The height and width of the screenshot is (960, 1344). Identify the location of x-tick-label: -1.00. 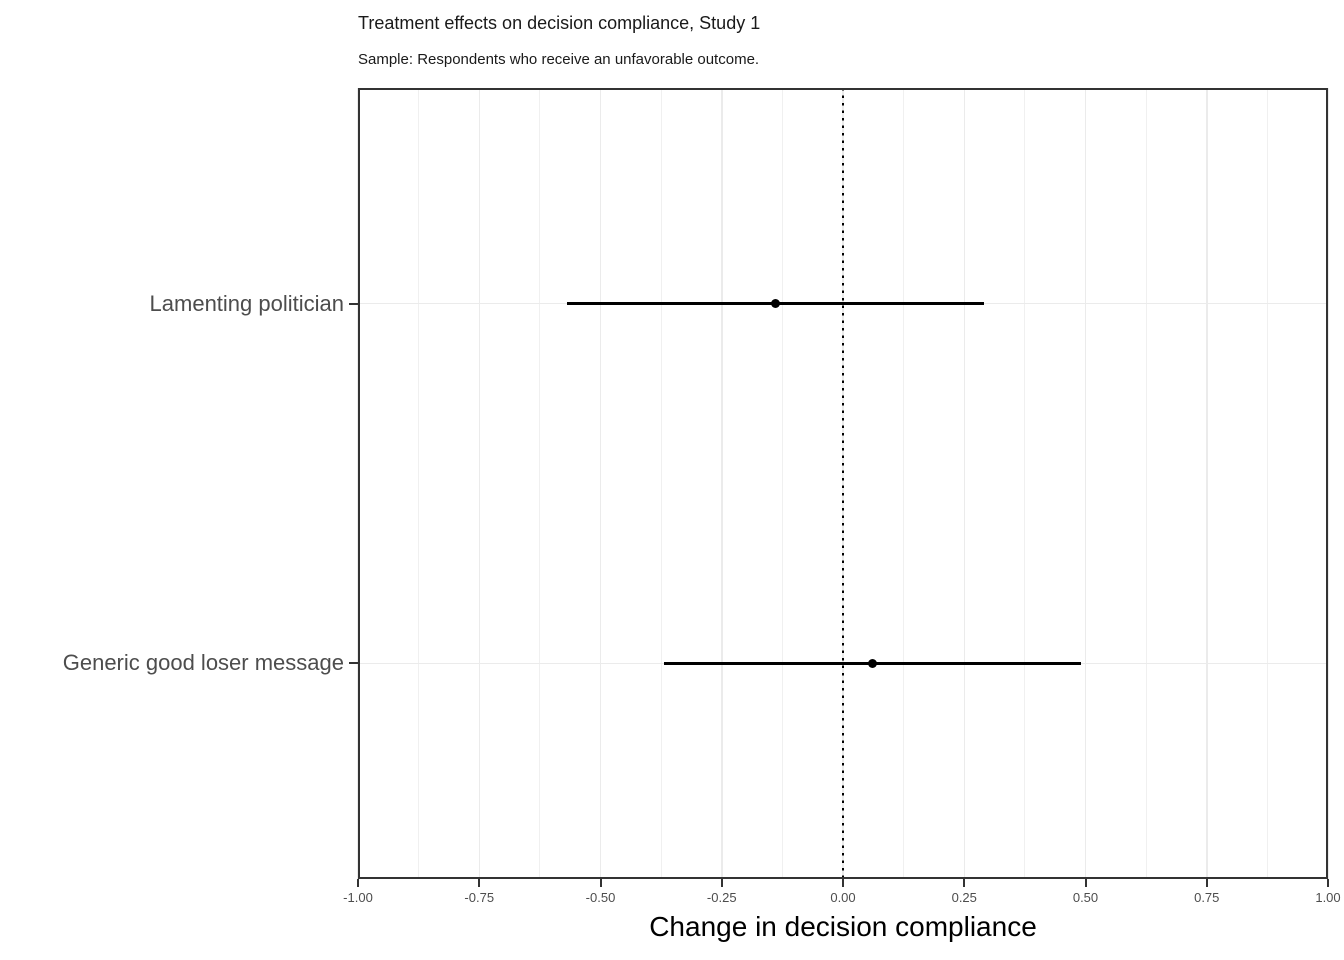
(358, 897).